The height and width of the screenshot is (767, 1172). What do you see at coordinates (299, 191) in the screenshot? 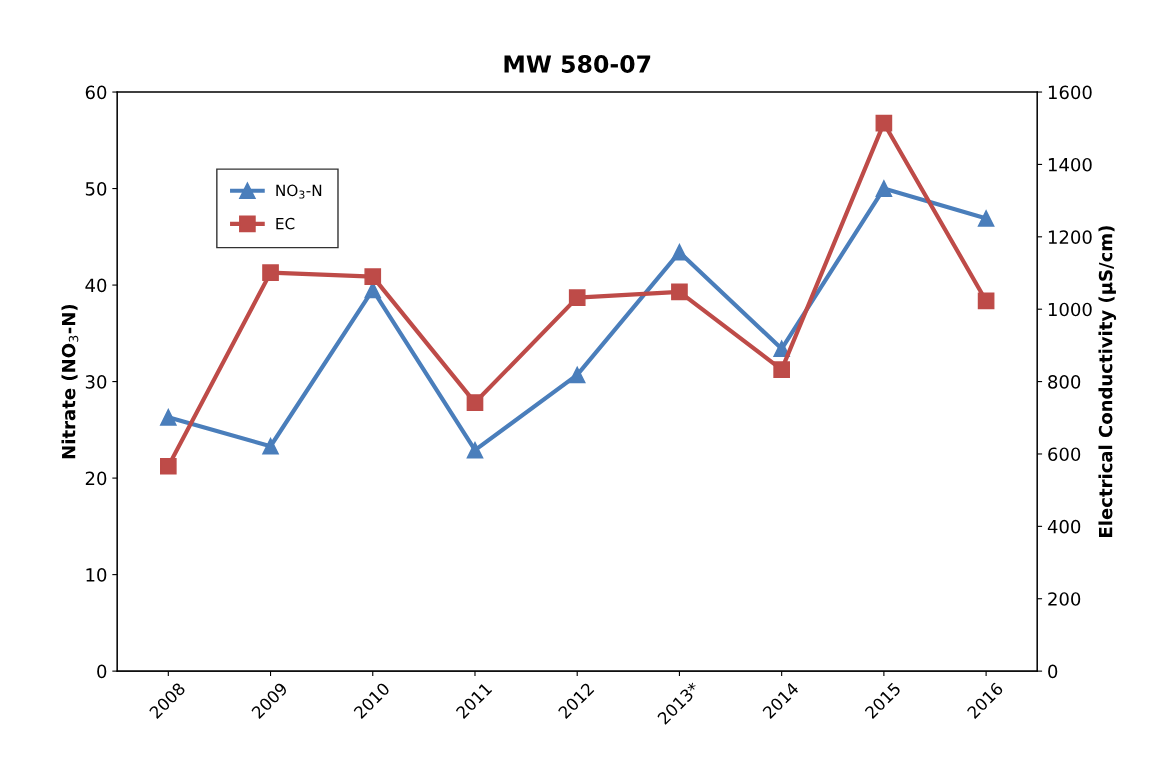
I see `legend-label: NO$_{3}$-N` at bounding box center [299, 191].